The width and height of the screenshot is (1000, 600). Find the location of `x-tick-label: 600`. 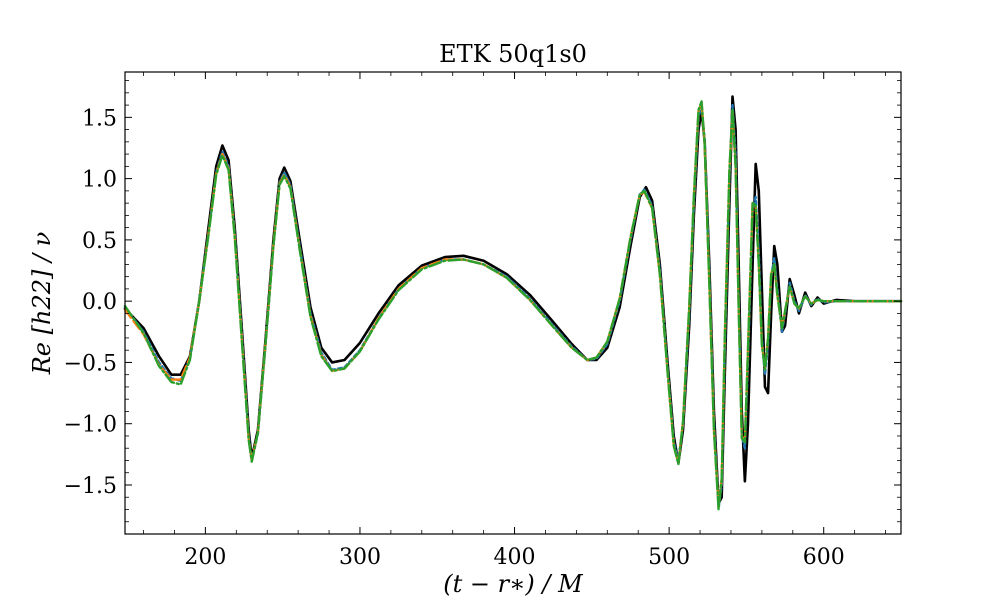

x-tick-label: 600 is located at coordinates (824, 557).